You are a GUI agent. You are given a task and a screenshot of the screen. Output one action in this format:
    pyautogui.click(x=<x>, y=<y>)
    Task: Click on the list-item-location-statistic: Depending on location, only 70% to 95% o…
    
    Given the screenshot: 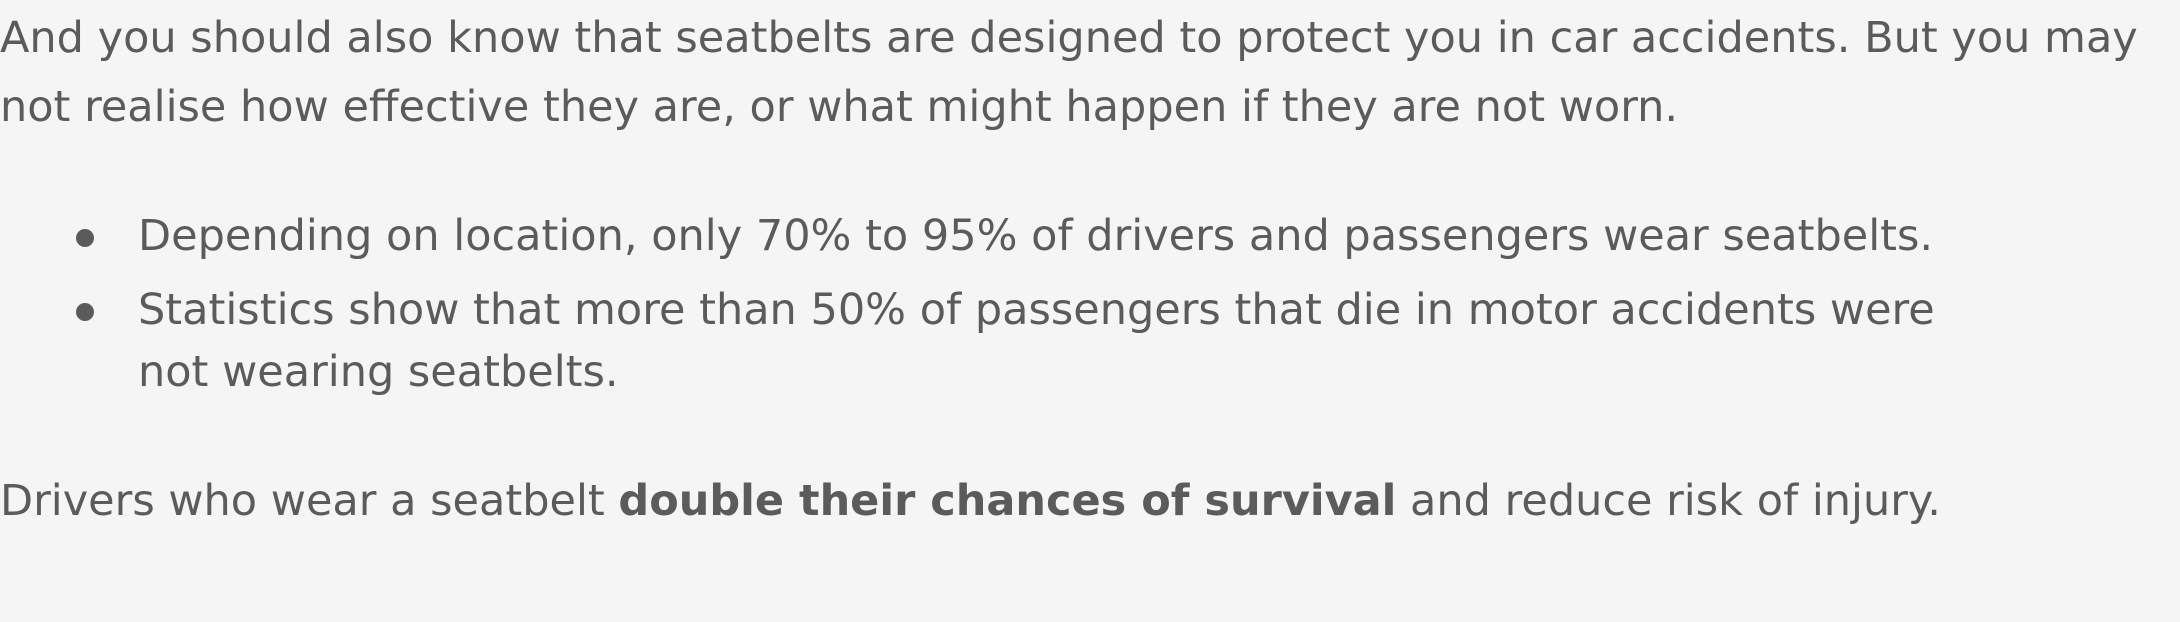 What is the action you would take?
    pyautogui.click(x=1000, y=236)
    